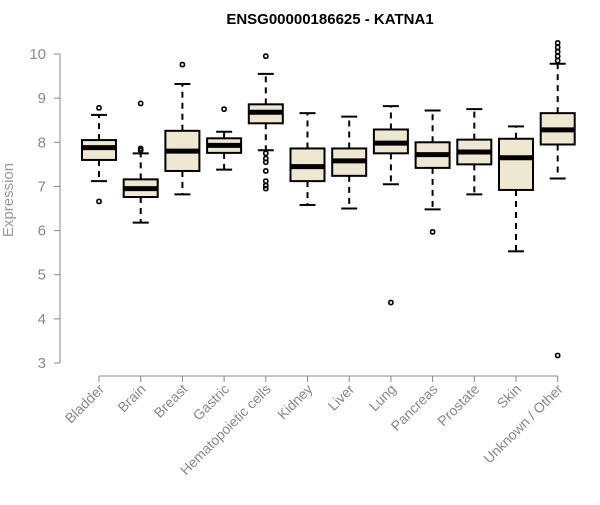  What do you see at coordinates (295, 402) in the screenshot?
I see `x-tick-label: Kidney` at bounding box center [295, 402].